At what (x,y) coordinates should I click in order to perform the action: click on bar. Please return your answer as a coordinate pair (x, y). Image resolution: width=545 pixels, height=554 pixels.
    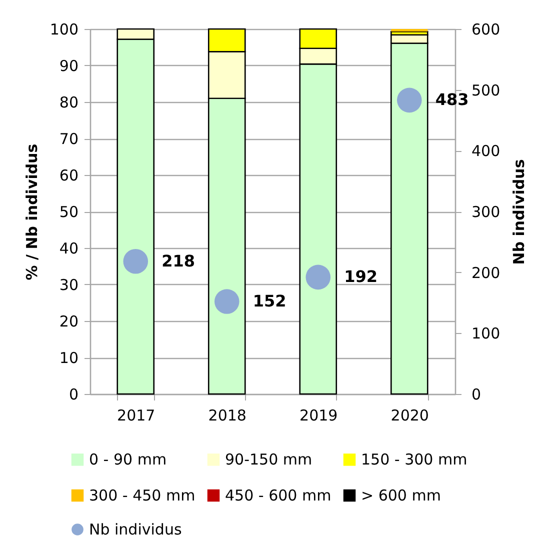
    Looking at the image, I should click on (409, 30).